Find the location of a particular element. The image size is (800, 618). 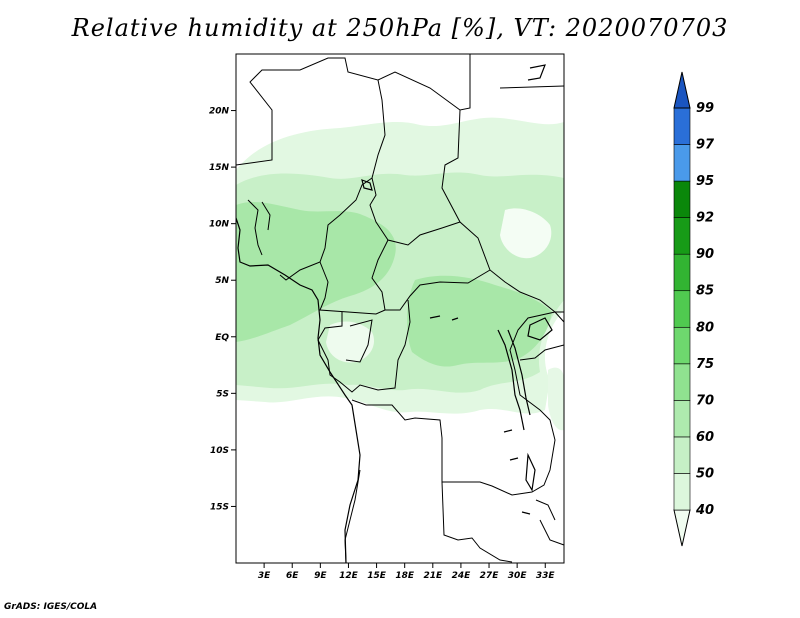

lon-tick-label: 18E is located at coordinates (405, 576).